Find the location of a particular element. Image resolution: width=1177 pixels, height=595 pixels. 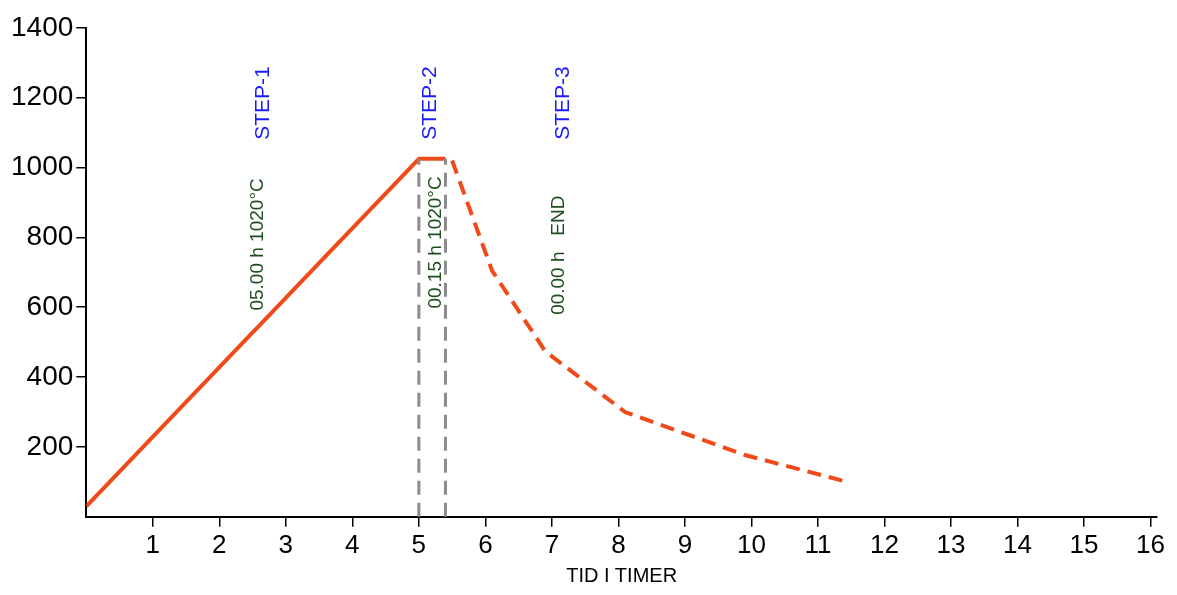

x-tick-label: 4 is located at coordinates (352, 543).